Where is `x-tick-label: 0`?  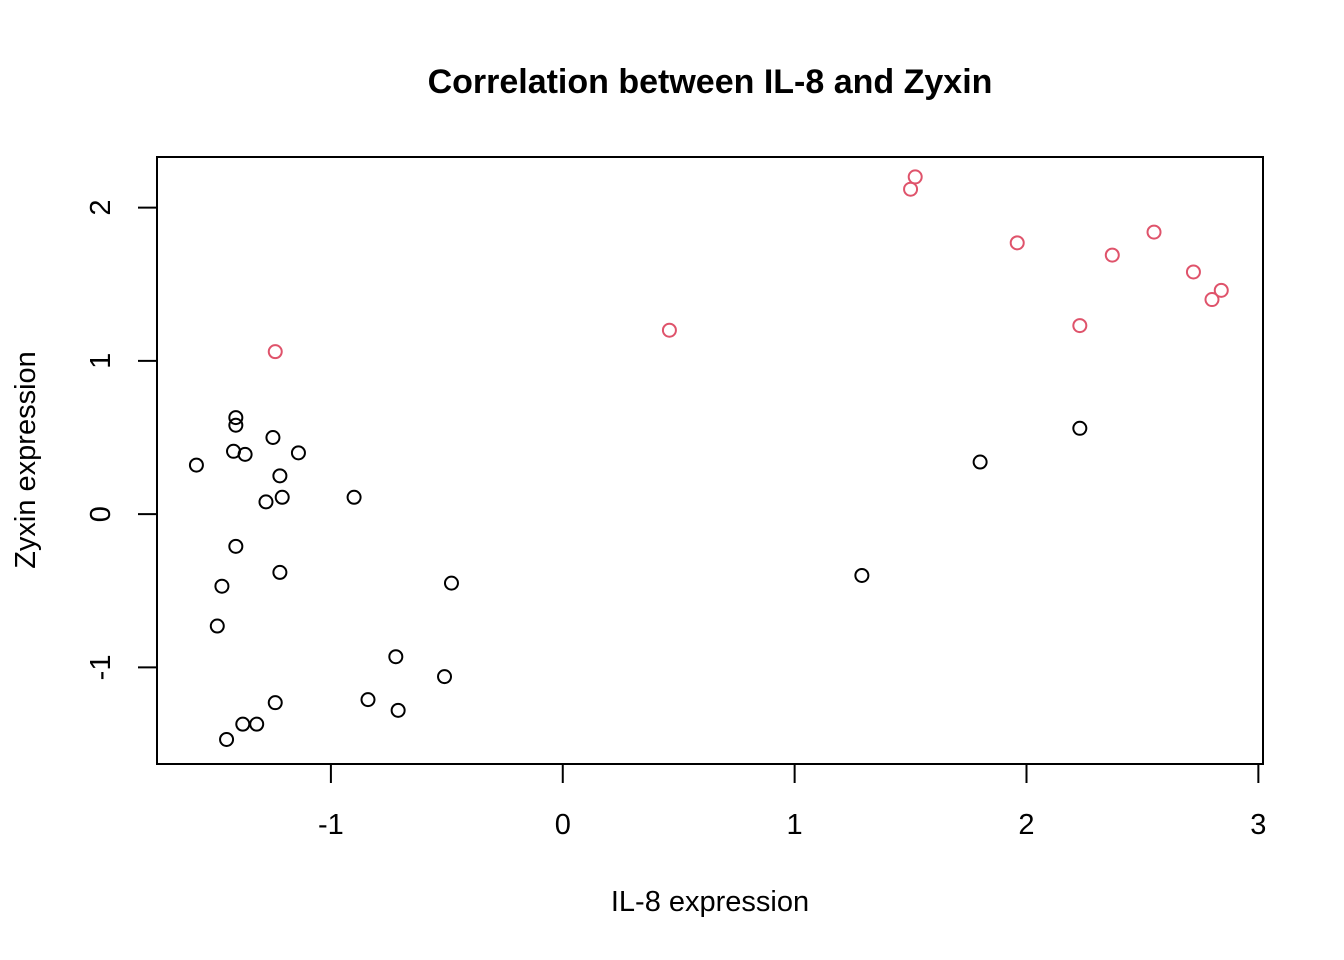 x-tick-label: 0 is located at coordinates (563, 825).